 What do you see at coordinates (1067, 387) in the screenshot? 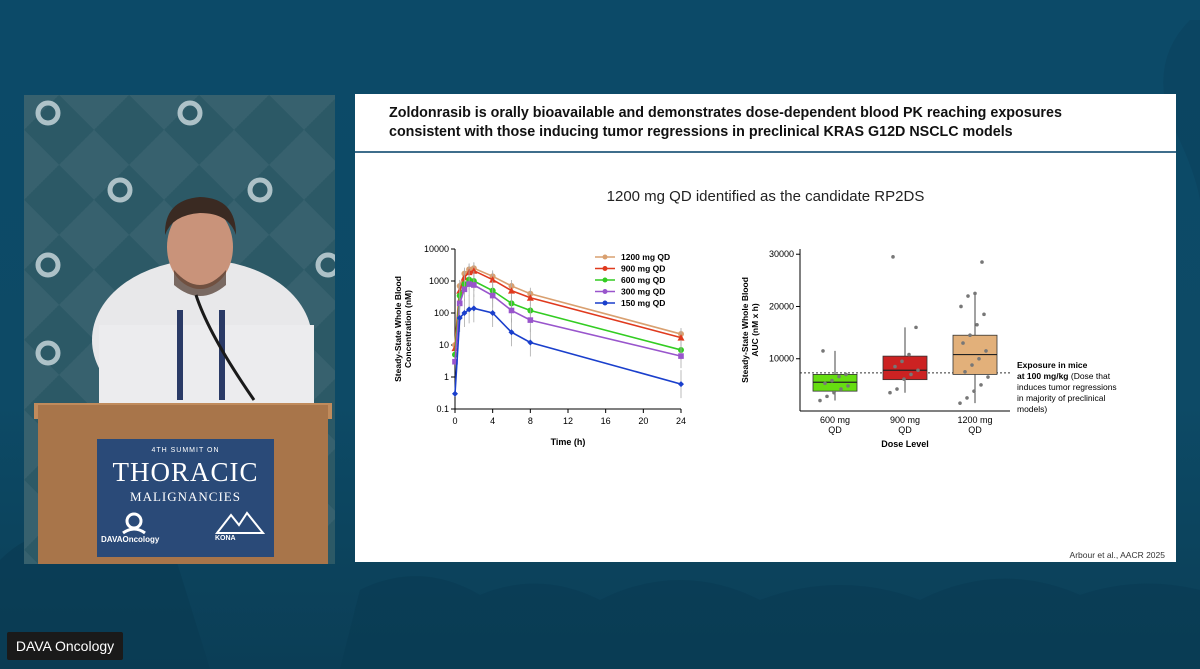
I see `annotation-line-3: induces tumor regressions` at bounding box center [1067, 387].